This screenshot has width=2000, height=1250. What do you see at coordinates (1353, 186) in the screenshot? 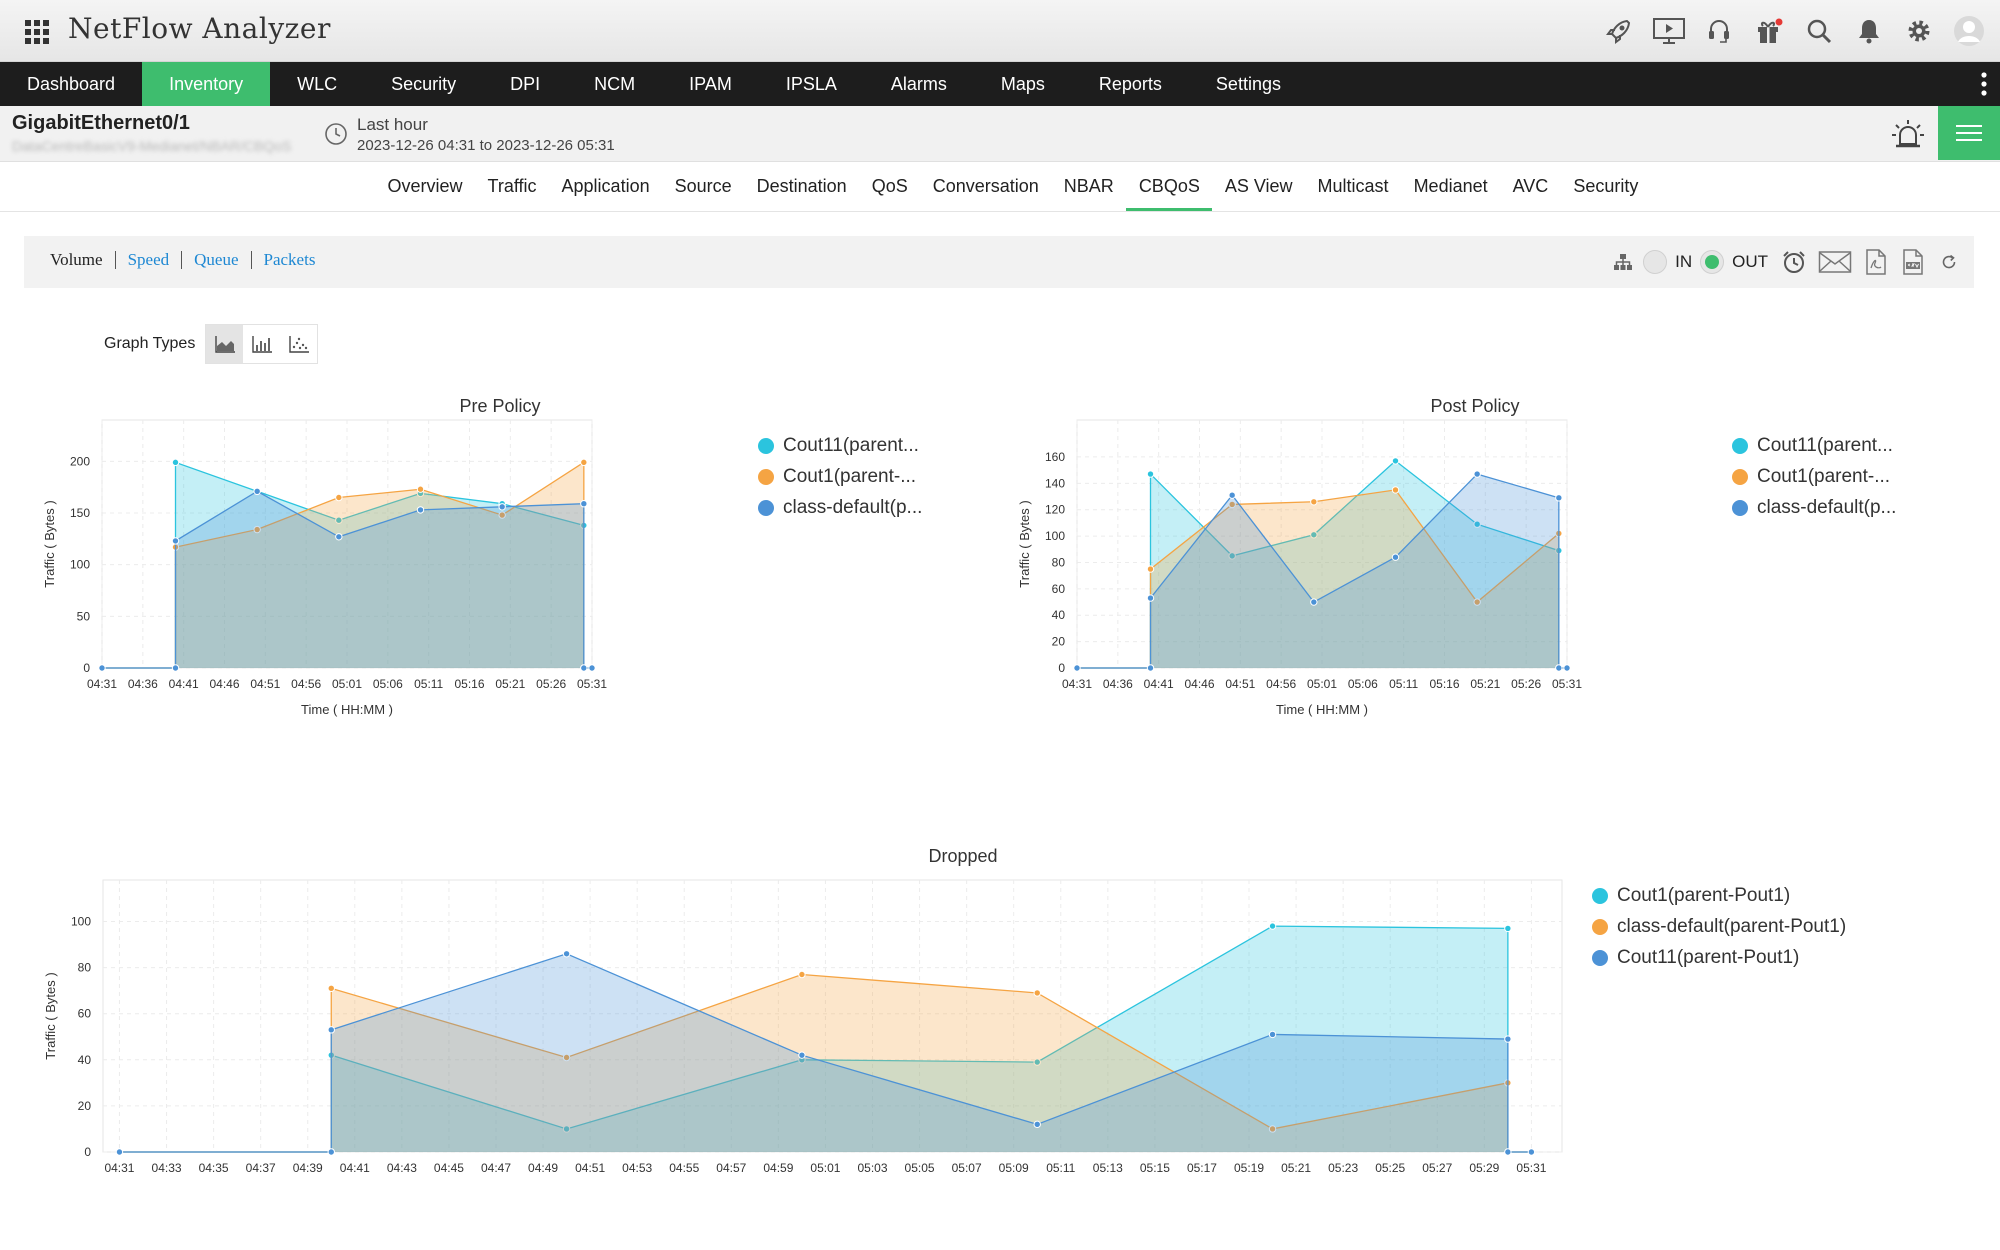
I see `tab-multicast: Multicast` at bounding box center [1353, 186].